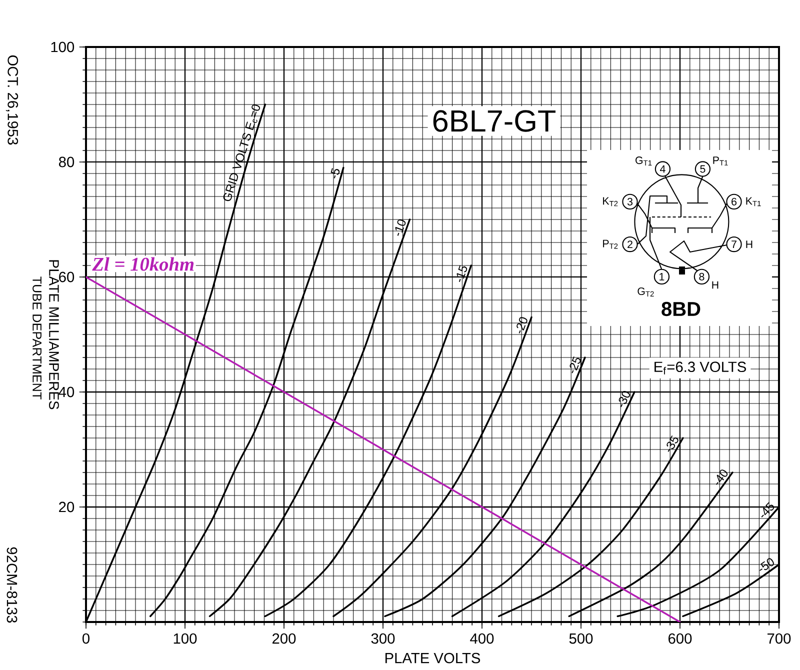  Describe the element at coordinates (54, 335) in the screenshot. I see `y-axis-title: PLATE MILLIAMPERES` at that location.